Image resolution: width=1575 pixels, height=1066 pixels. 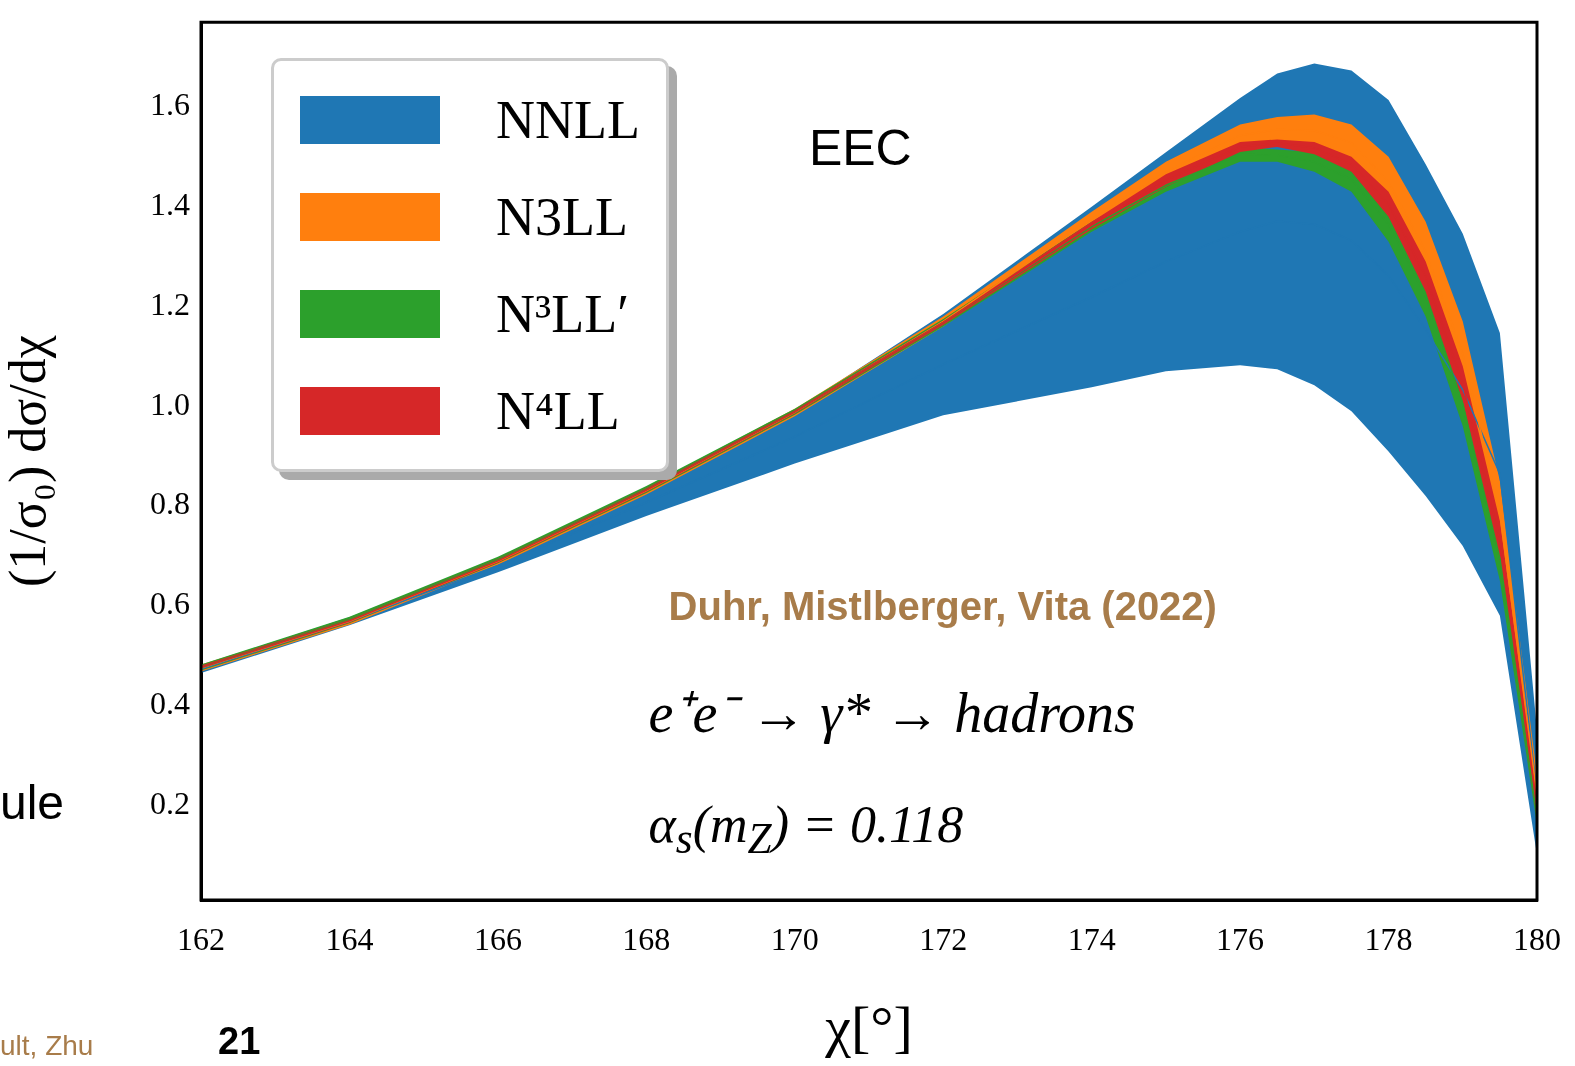 I want to click on legend-label: NNLL, so click(x=568, y=119).